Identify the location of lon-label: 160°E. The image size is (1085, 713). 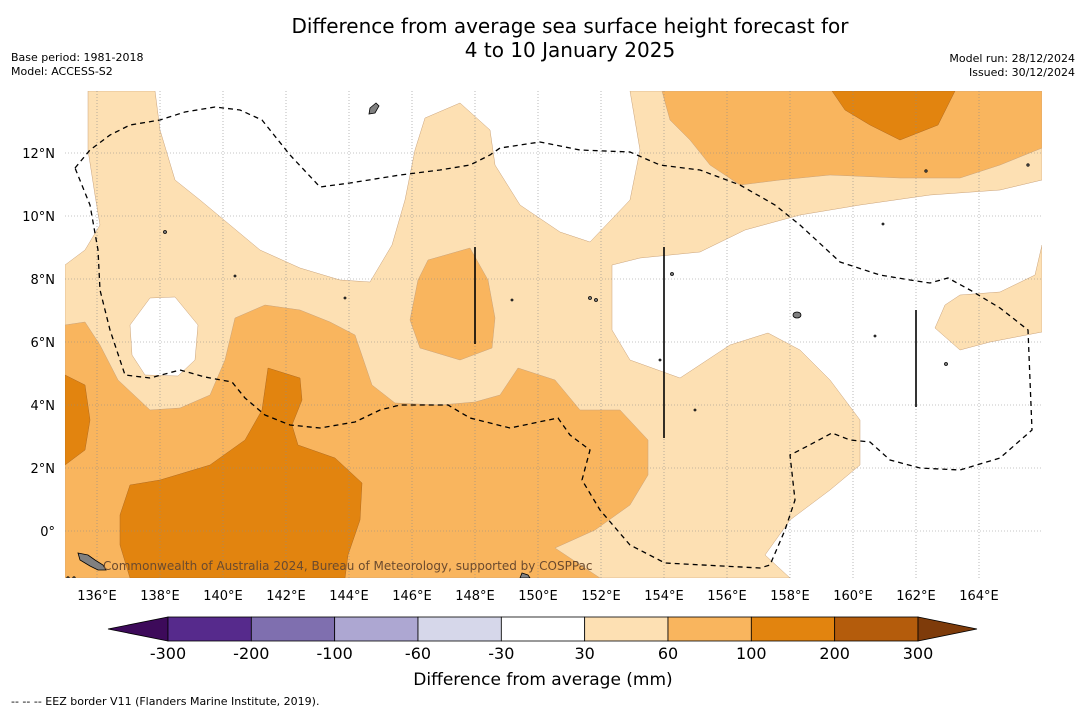
(853, 596).